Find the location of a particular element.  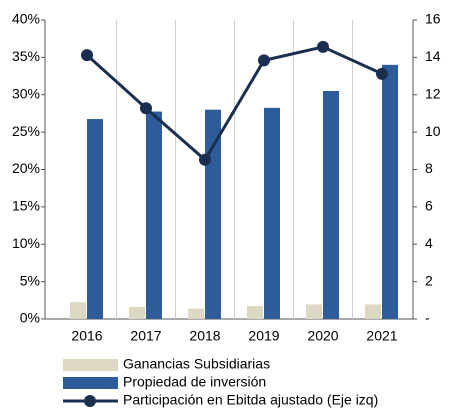

y-tick-label: 10% is located at coordinates (26, 243).